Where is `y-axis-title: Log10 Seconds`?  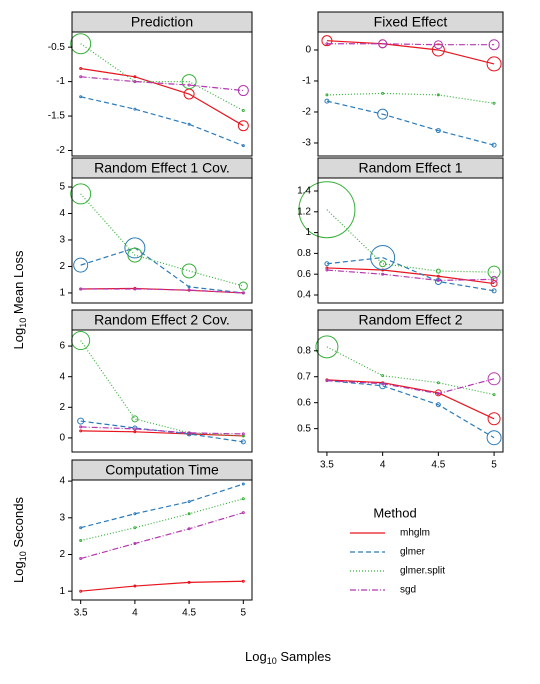
y-axis-title: Log10 Seconds is located at coordinates (19, 540).